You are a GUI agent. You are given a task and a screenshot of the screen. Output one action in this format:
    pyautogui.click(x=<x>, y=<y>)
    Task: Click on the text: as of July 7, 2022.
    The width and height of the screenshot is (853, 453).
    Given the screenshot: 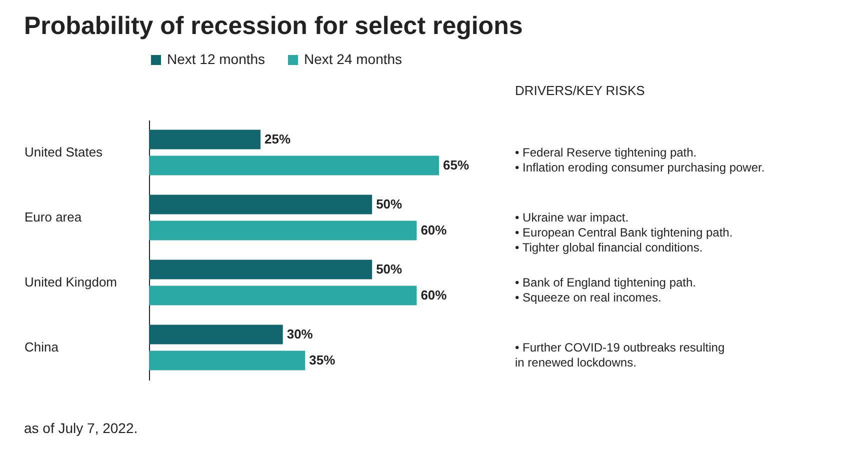 What is the action you would take?
    pyautogui.click(x=81, y=428)
    